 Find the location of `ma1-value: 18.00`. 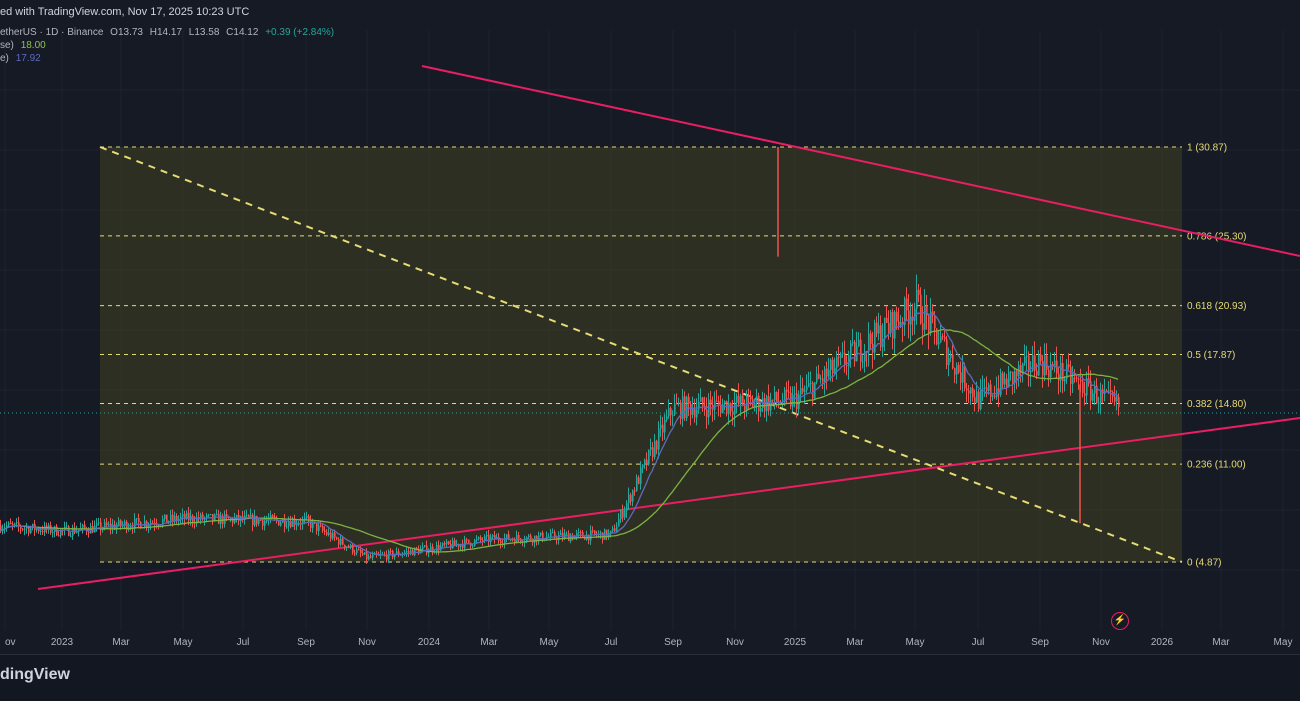

ma1-value: 18.00 is located at coordinates (33, 45).